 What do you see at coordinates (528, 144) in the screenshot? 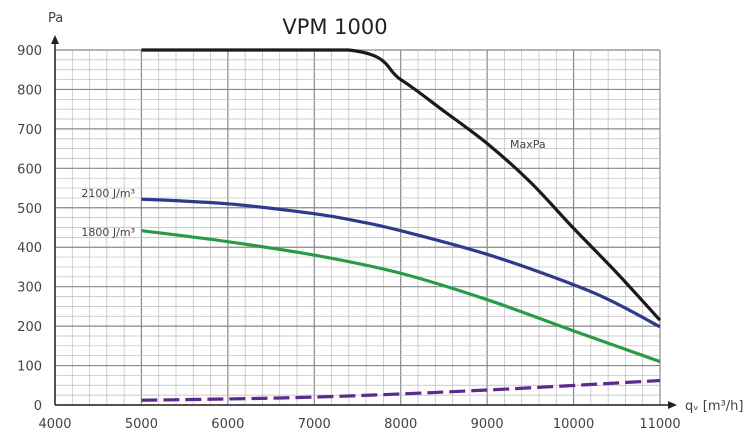
I see `series-label-maxpa: MaxPa` at bounding box center [528, 144].